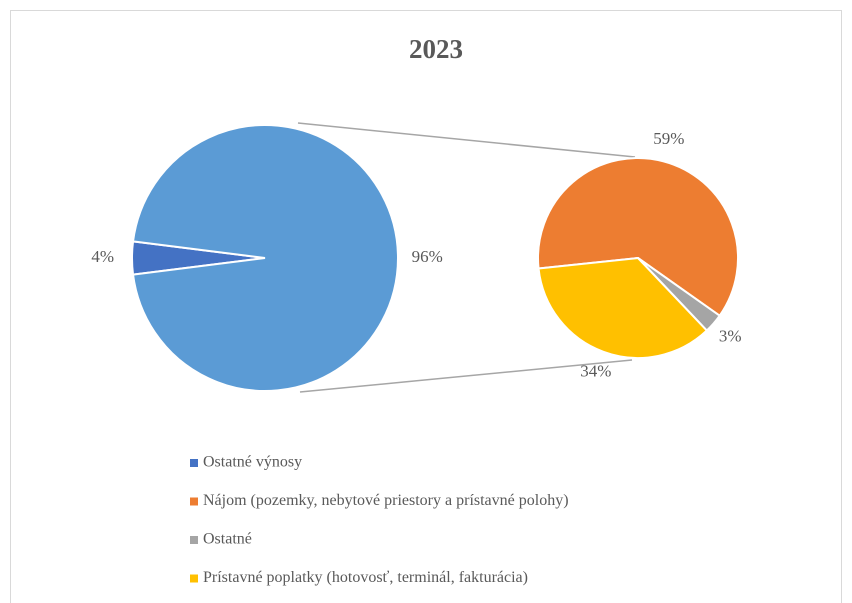  Describe the element at coordinates (730, 336) in the screenshot. I see `data-label: 3%` at that location.